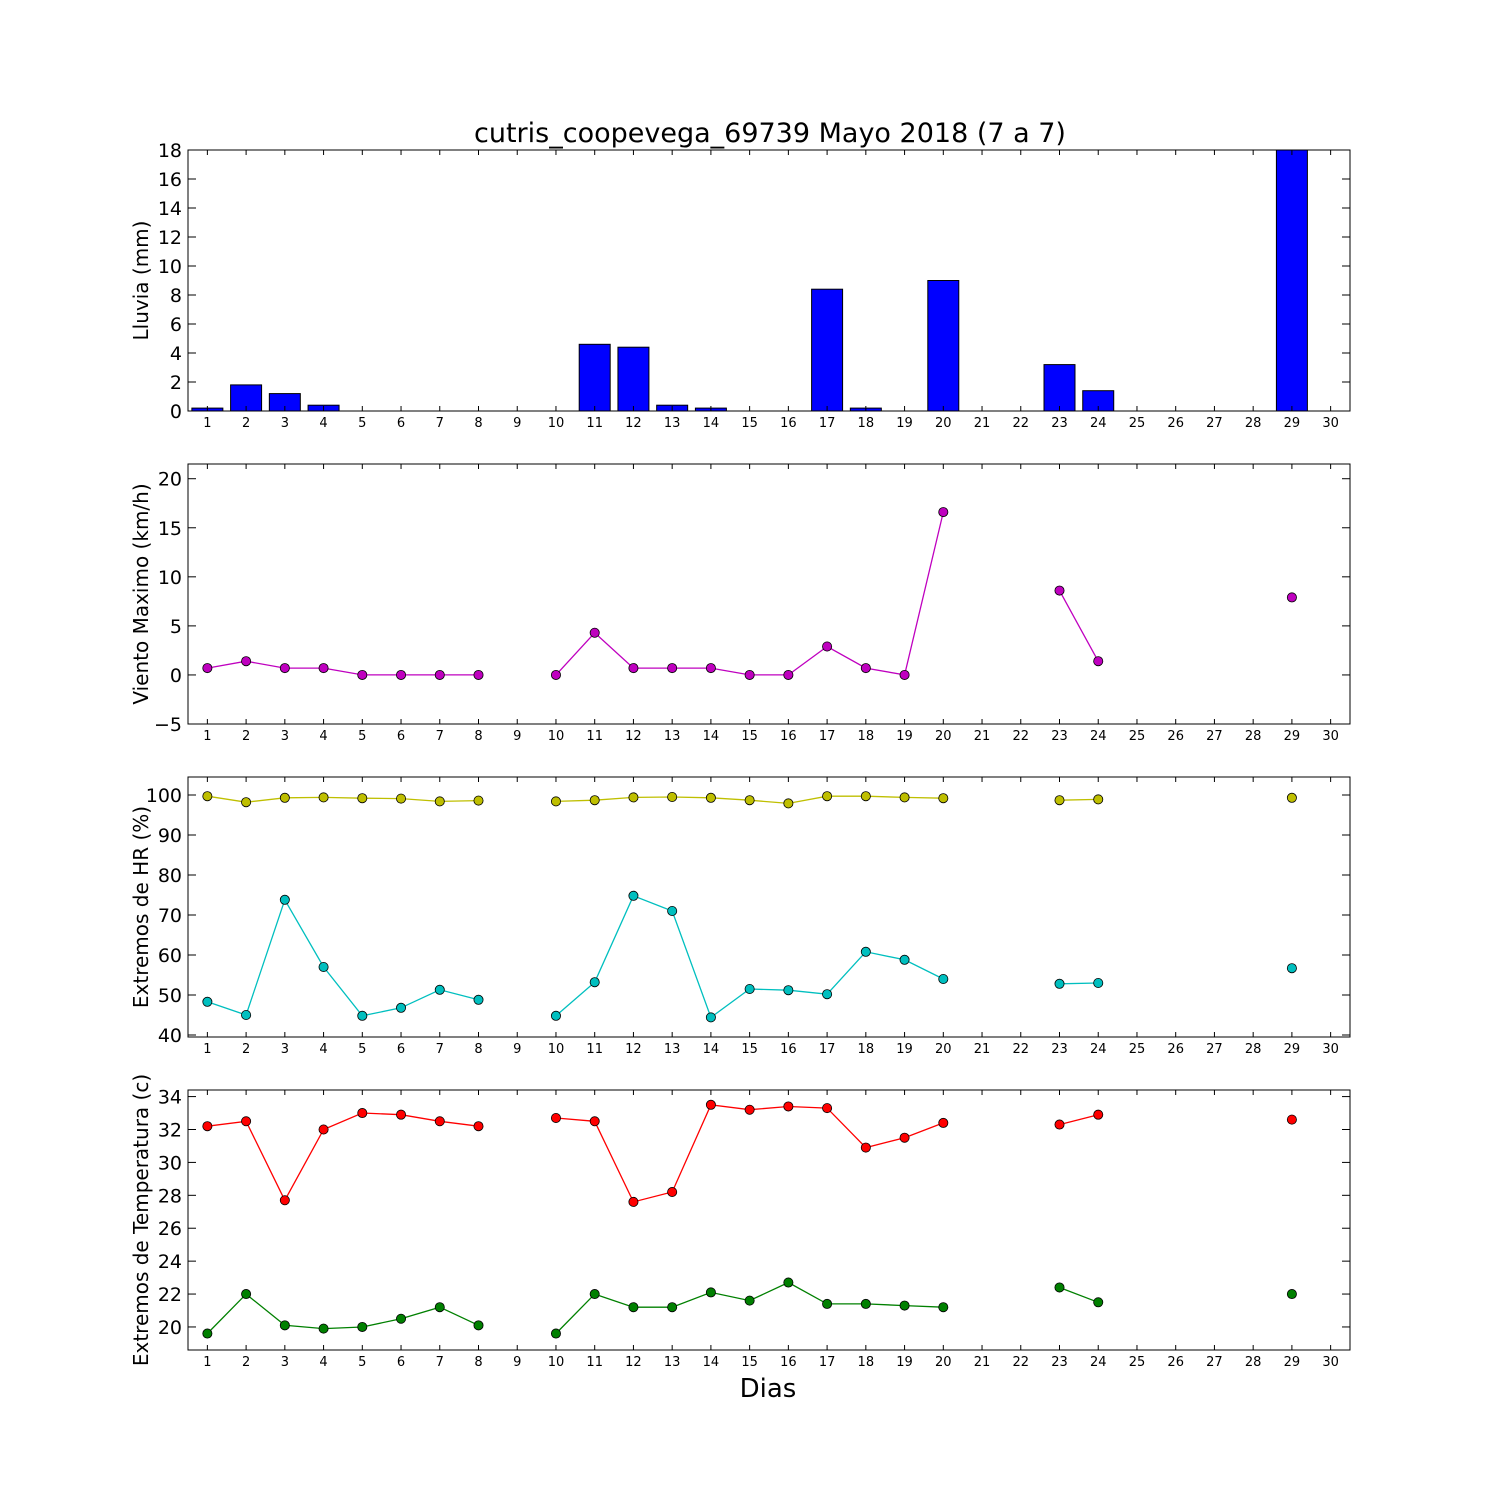  I want to click on humidity-xtick-label-12: 12, so click(633, 1049).